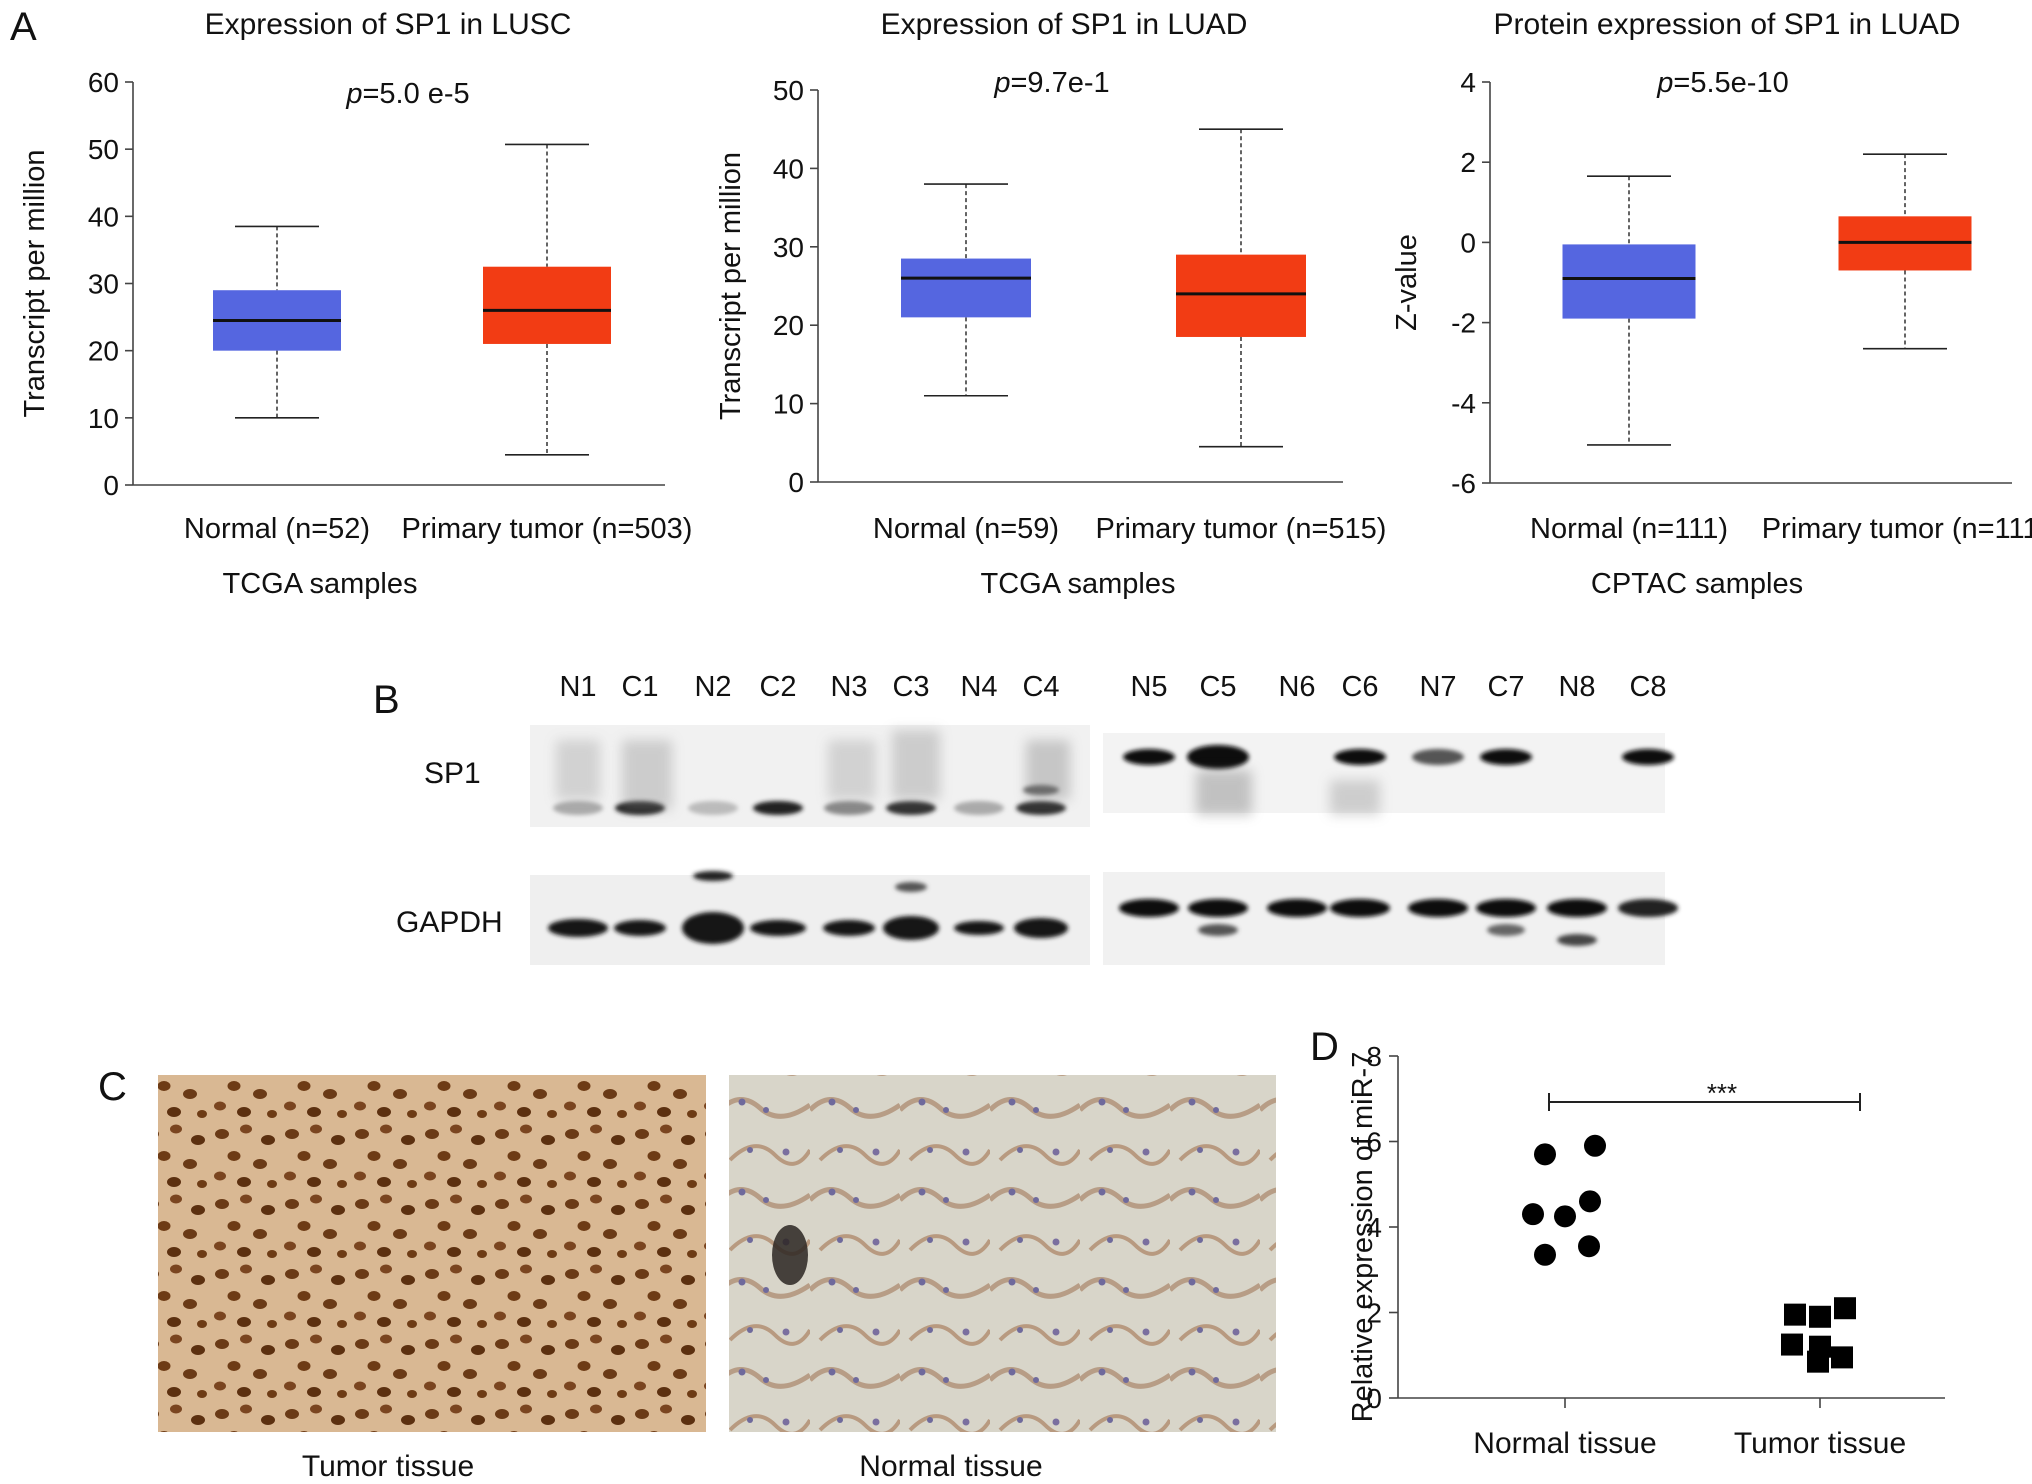 The width and height of the screenshot is (2032, 1484). I want to click on lane-label: N3, so click(848, 687).